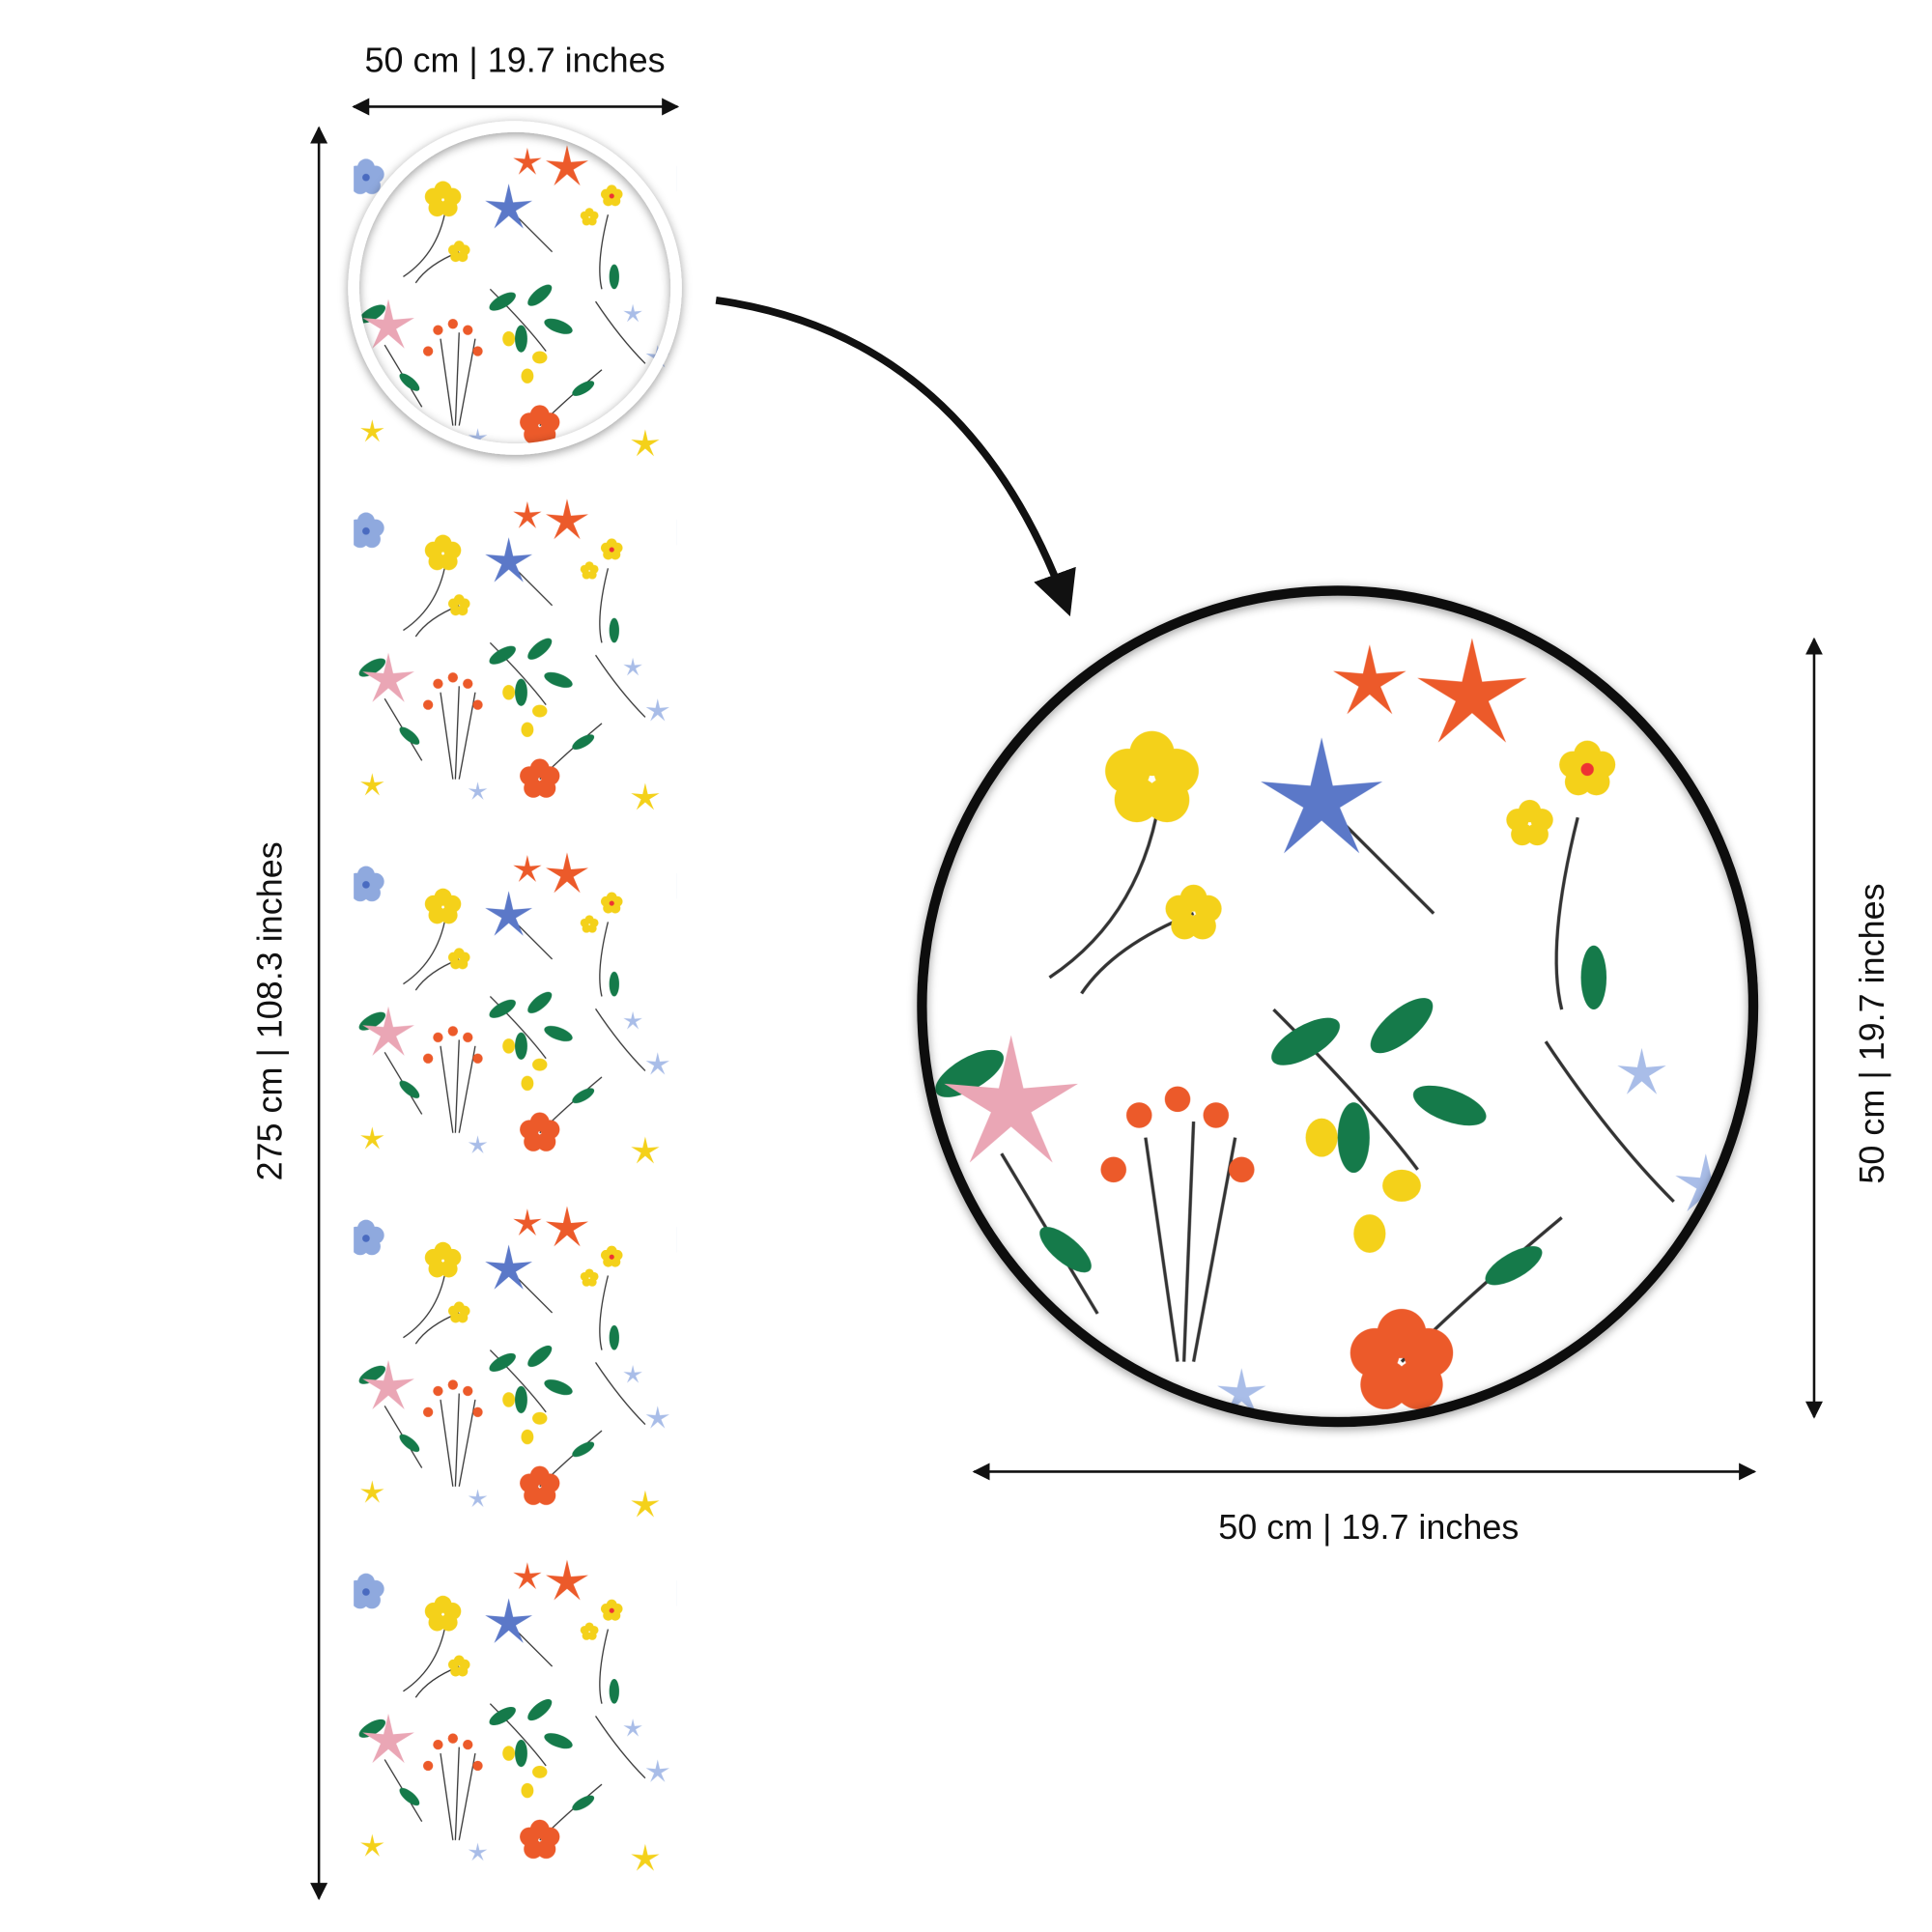  What do you see at coordinates (515, 60) in the screenshot?
I see `strip-width-label: 50 cm | 19.7 inches` at bounding box center [515, 60].